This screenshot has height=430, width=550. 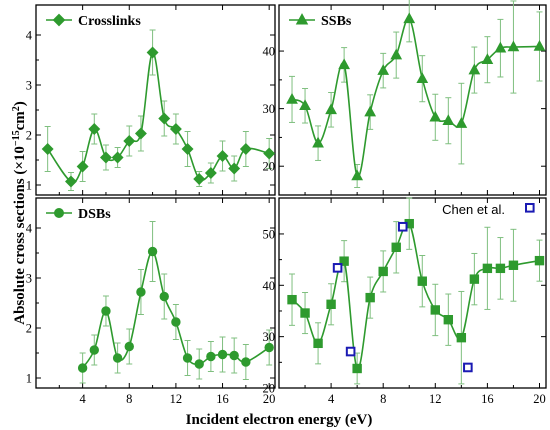 What do you see at coordinates (269, 286) in the screenshot?
I see `y-tick-label-total: 40` at bounding box center [269, 286].